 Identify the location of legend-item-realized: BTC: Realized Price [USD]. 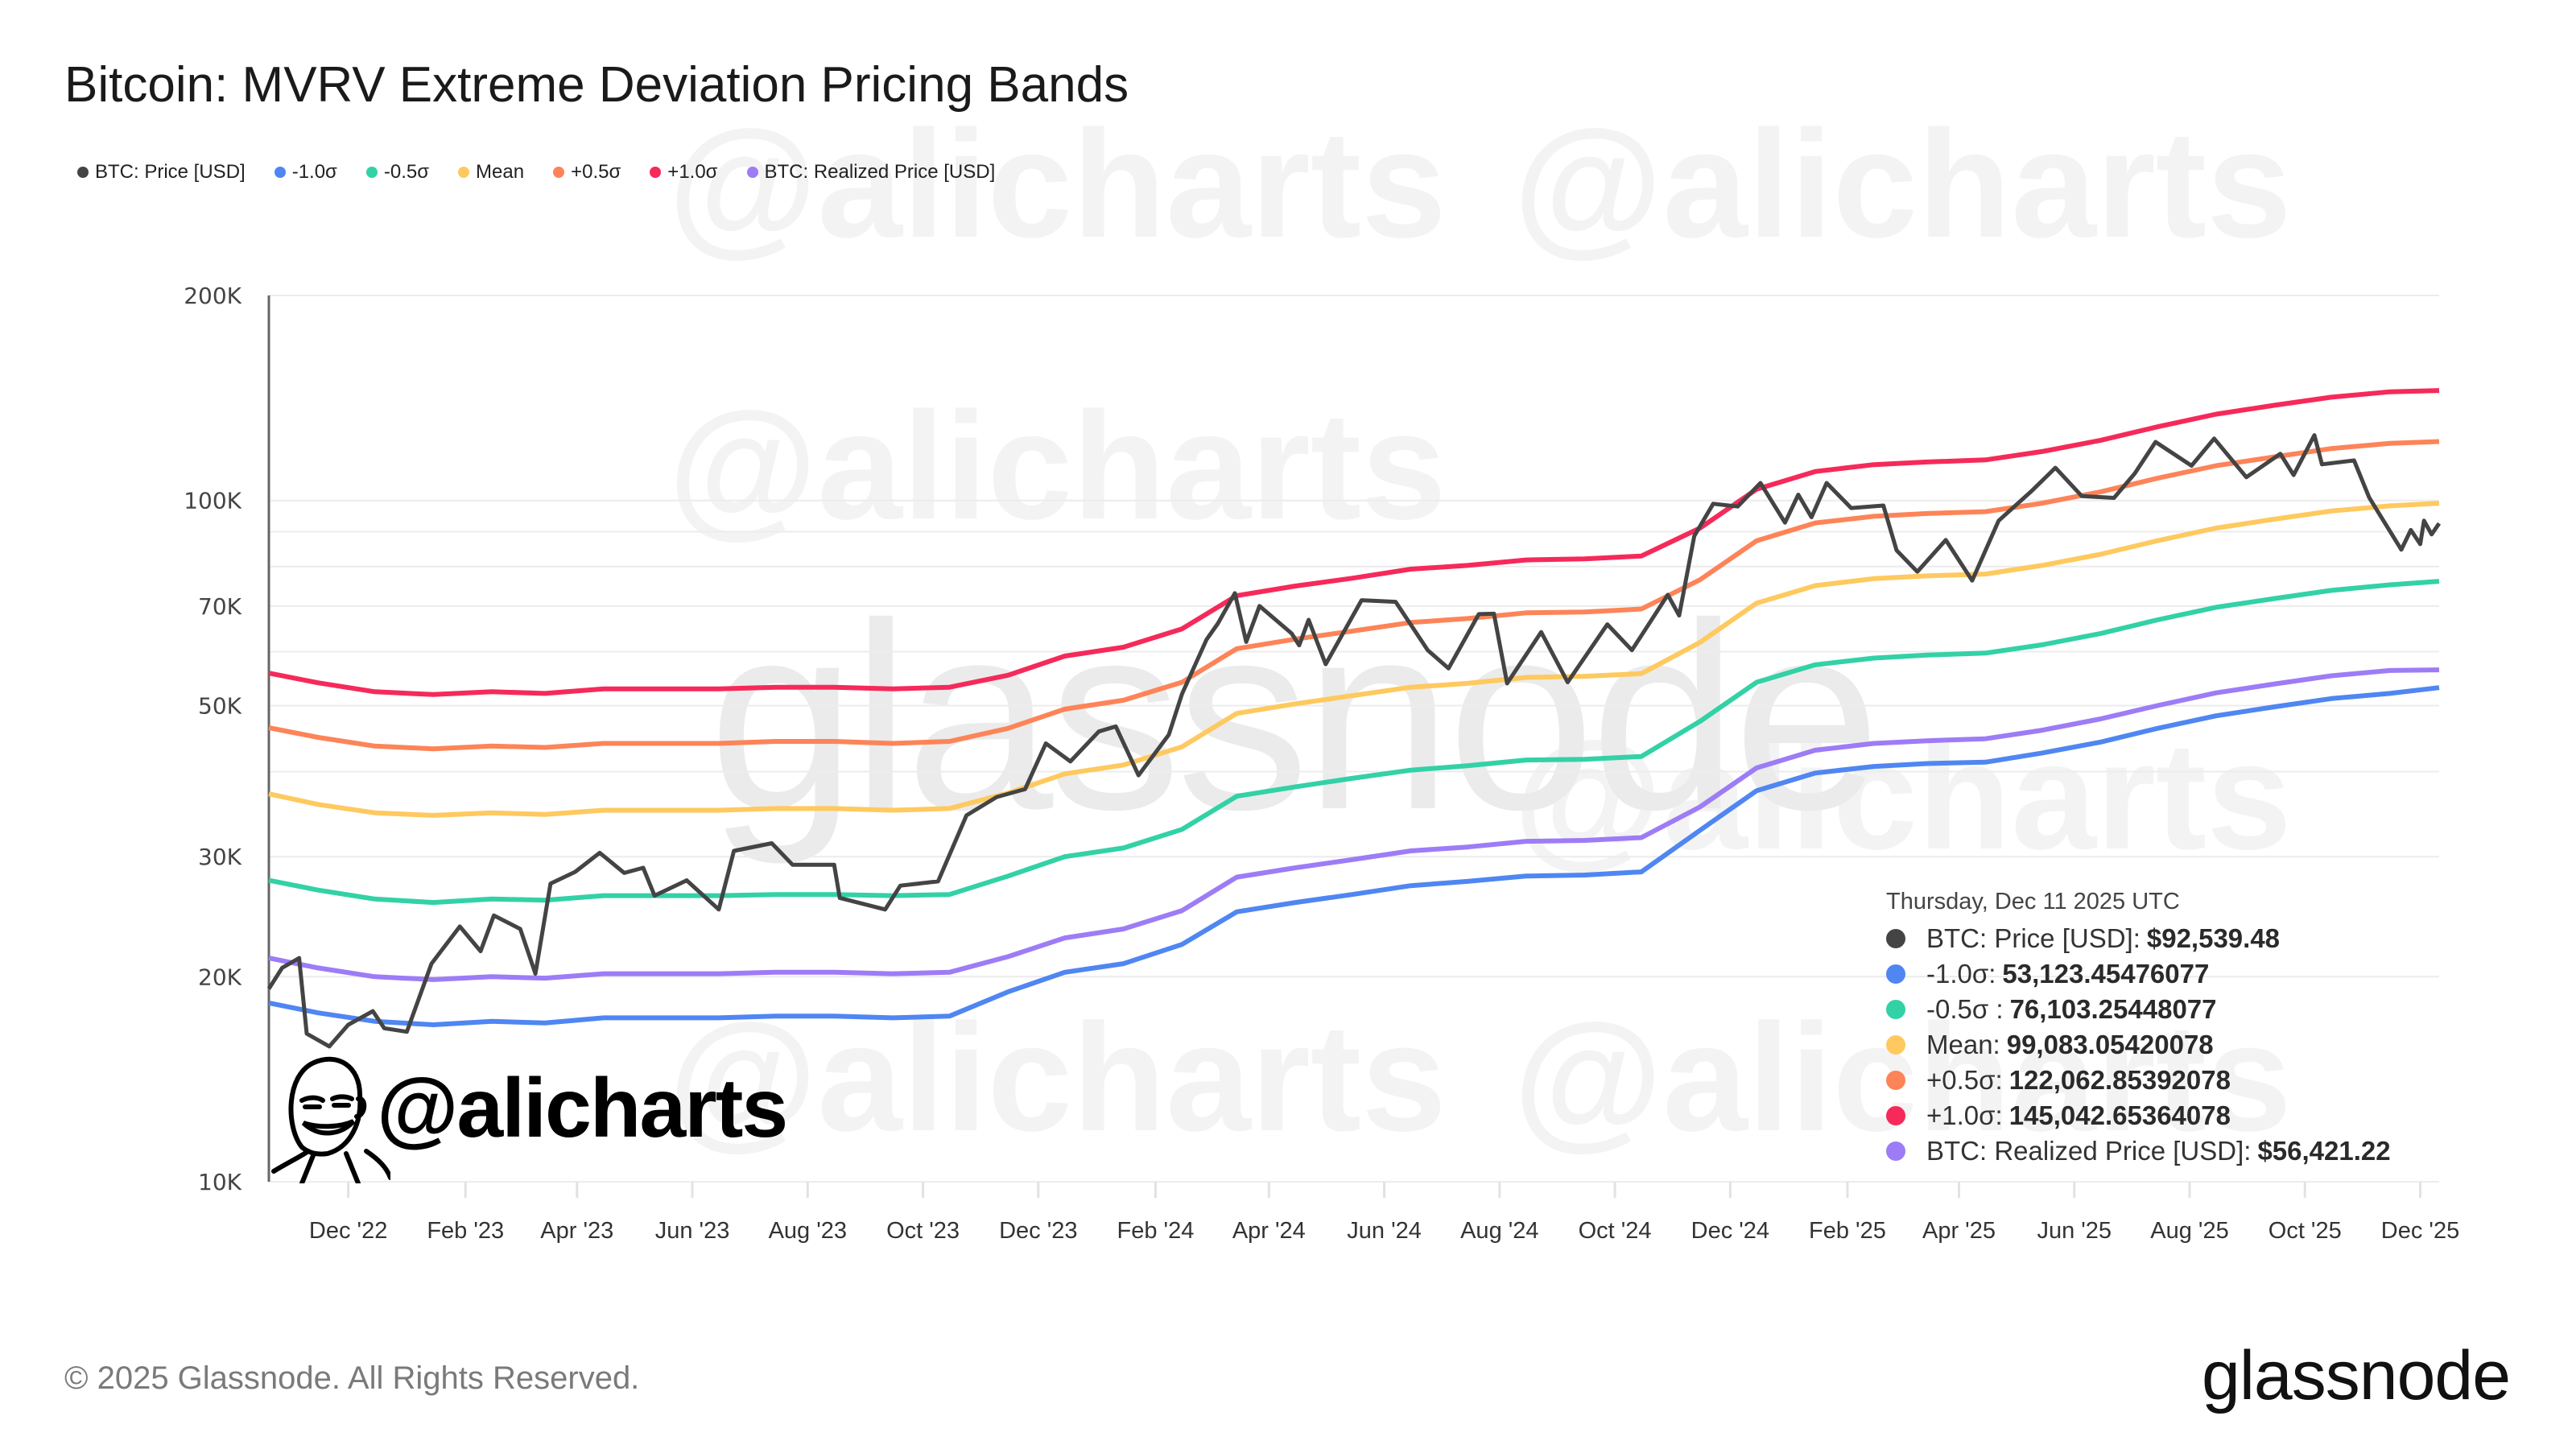
(871, 172).